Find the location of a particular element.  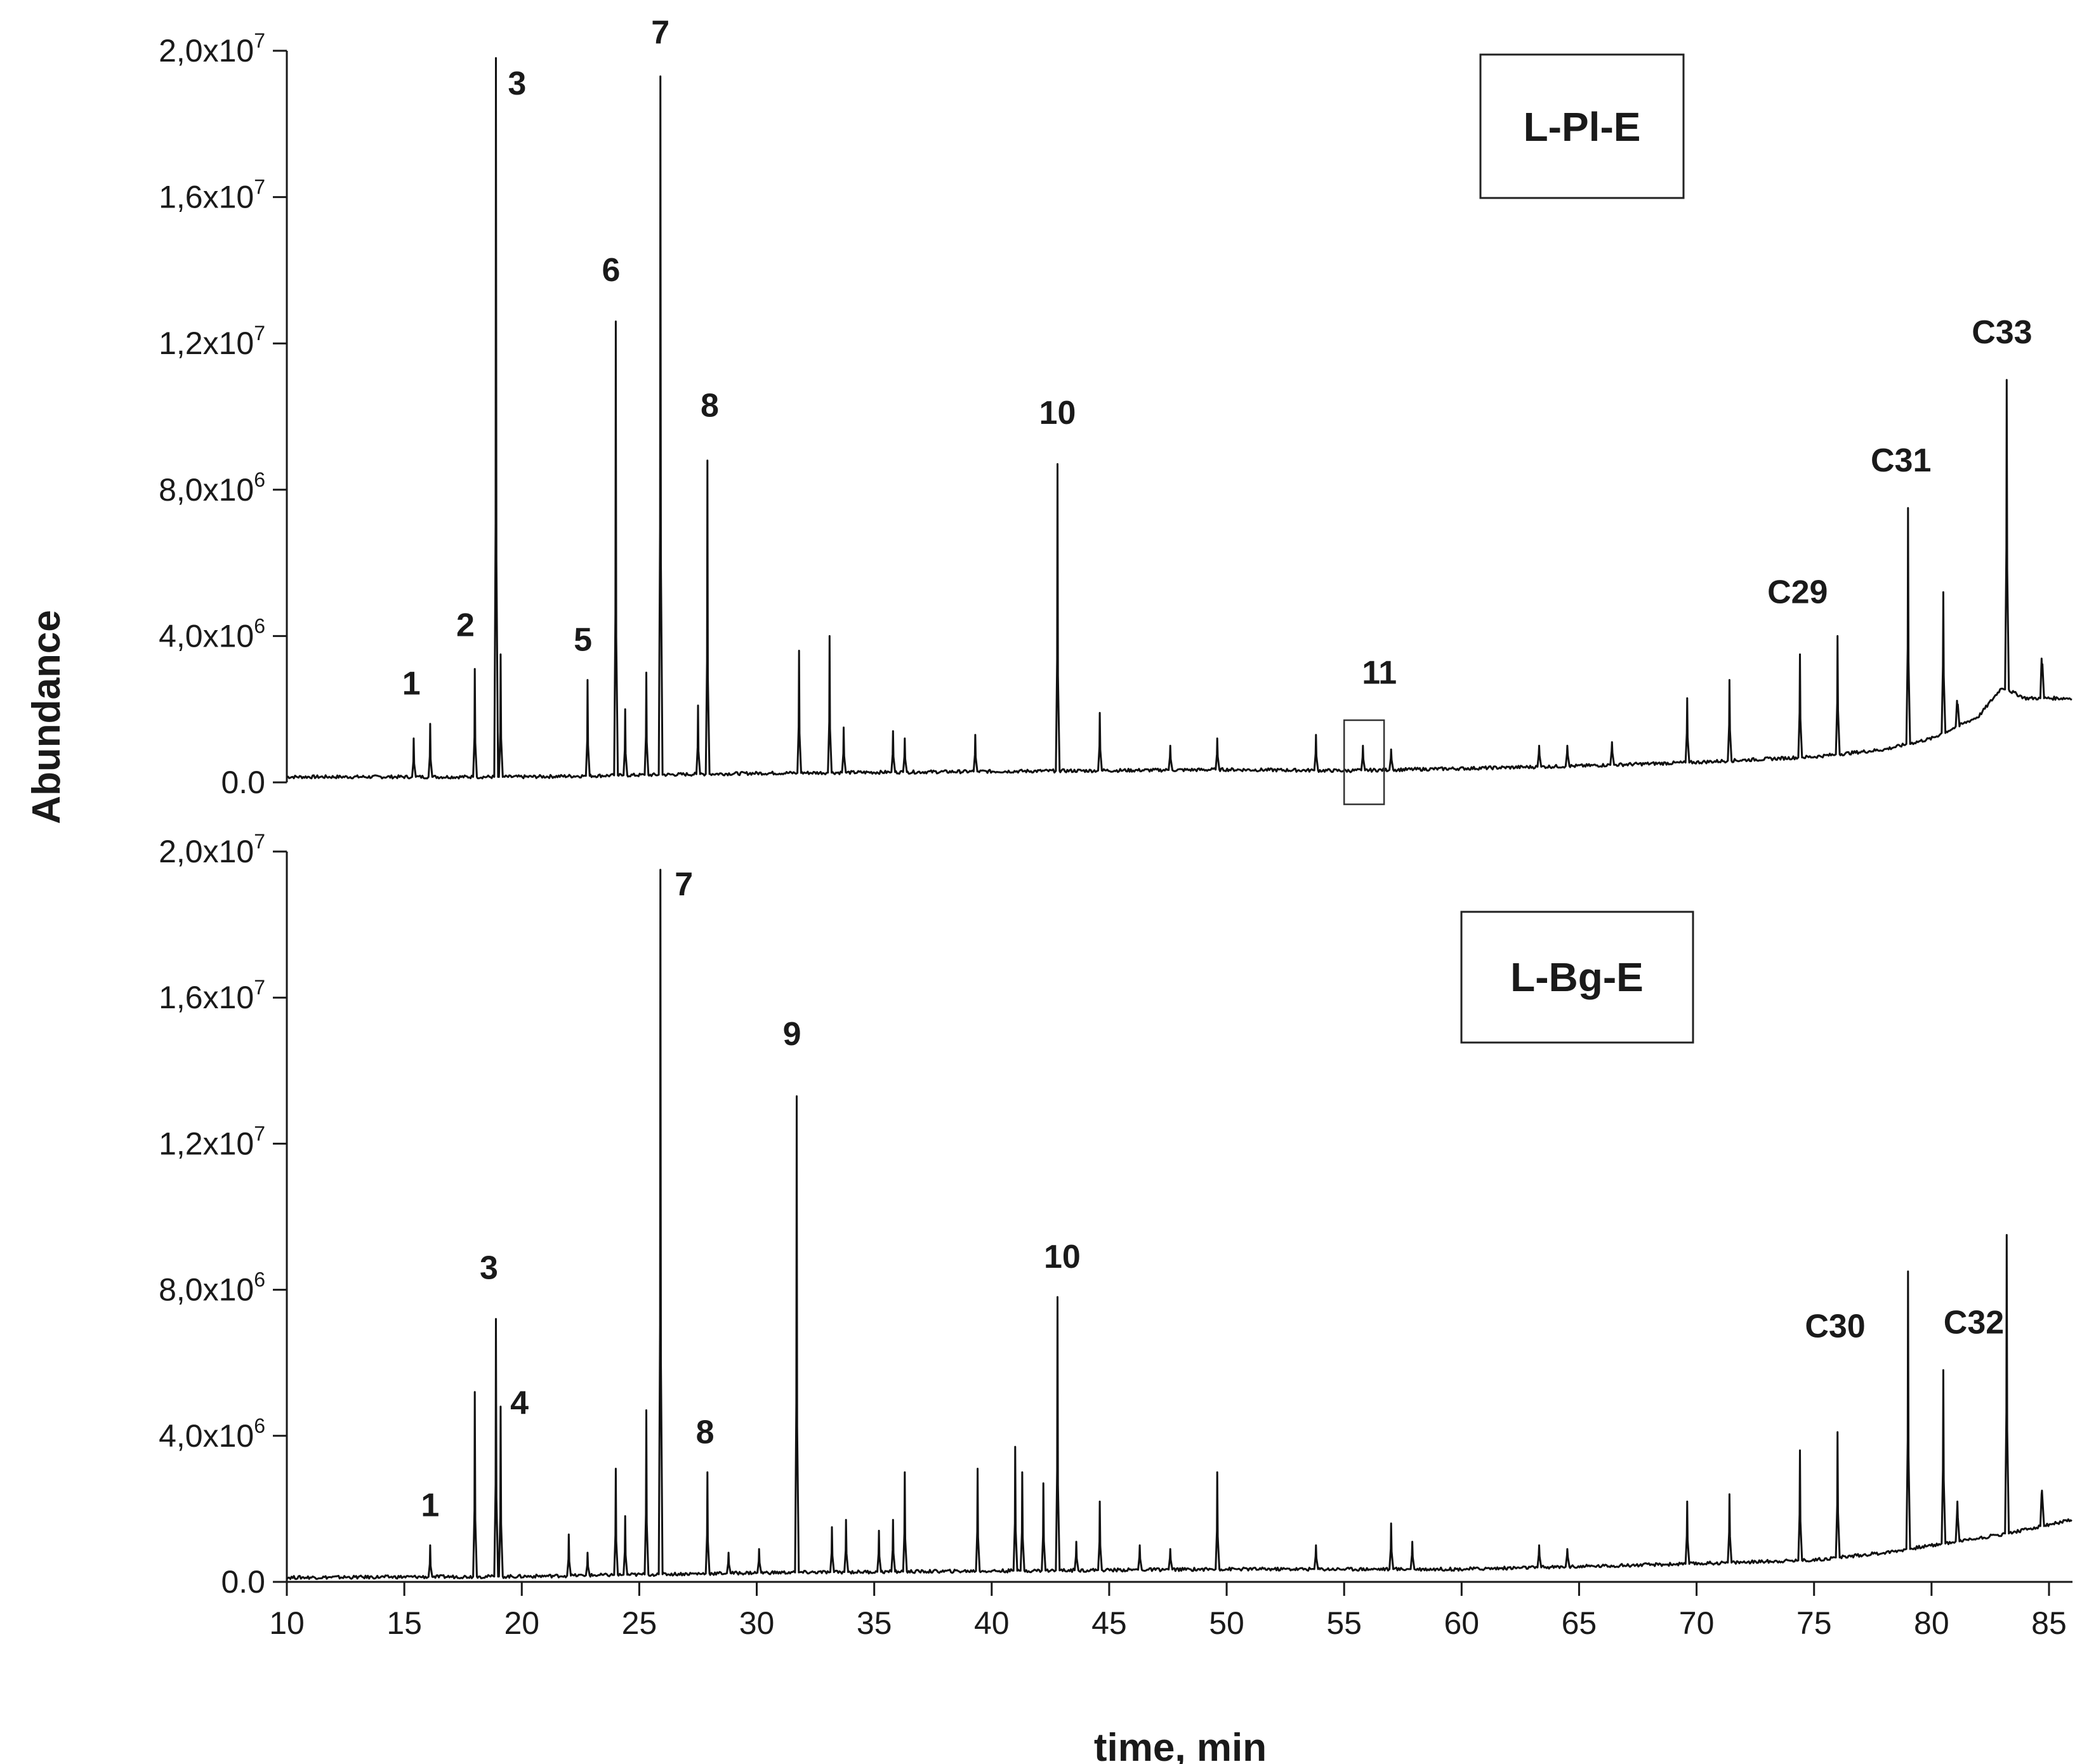

sample-label-l-bg-e: L-Bg-E is located at coordinates (1577, 977).